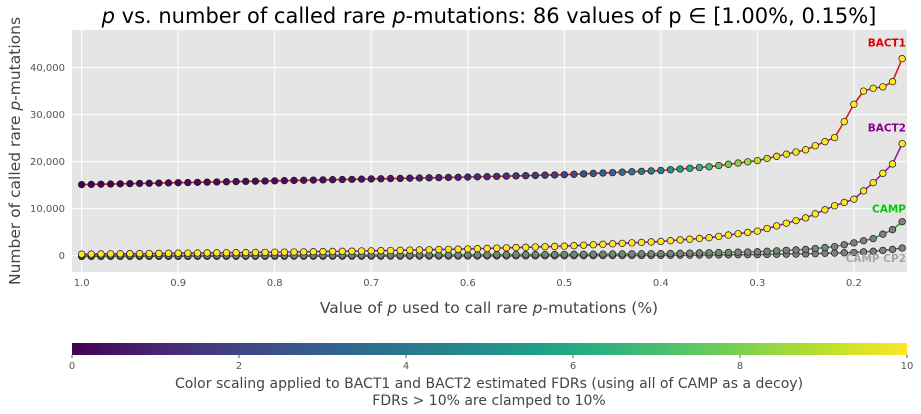 This screenshot has height=414, width=921. I want to click on colorbar-tick-label: 4, so click(406, 366).